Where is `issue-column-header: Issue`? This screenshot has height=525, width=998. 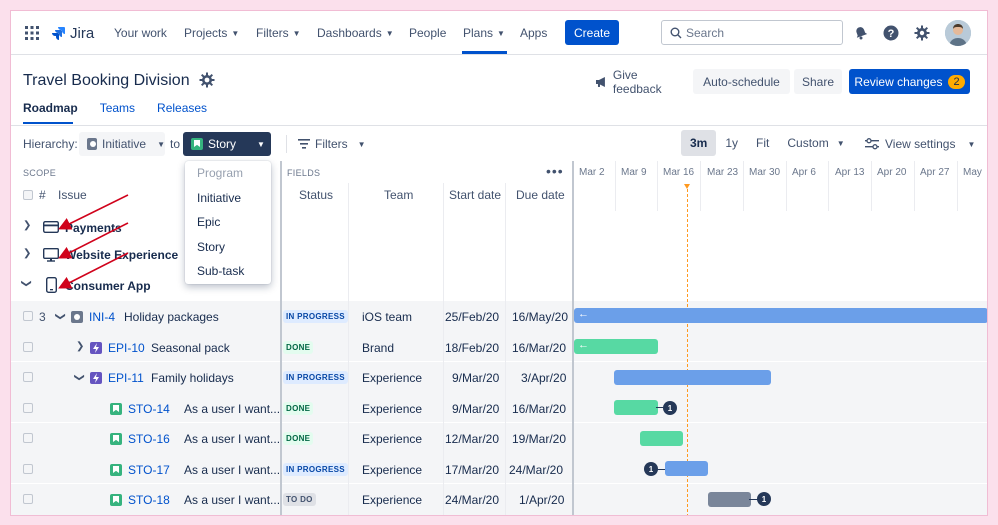
issue-column-header: Issue is located at coordinates (72, 195).